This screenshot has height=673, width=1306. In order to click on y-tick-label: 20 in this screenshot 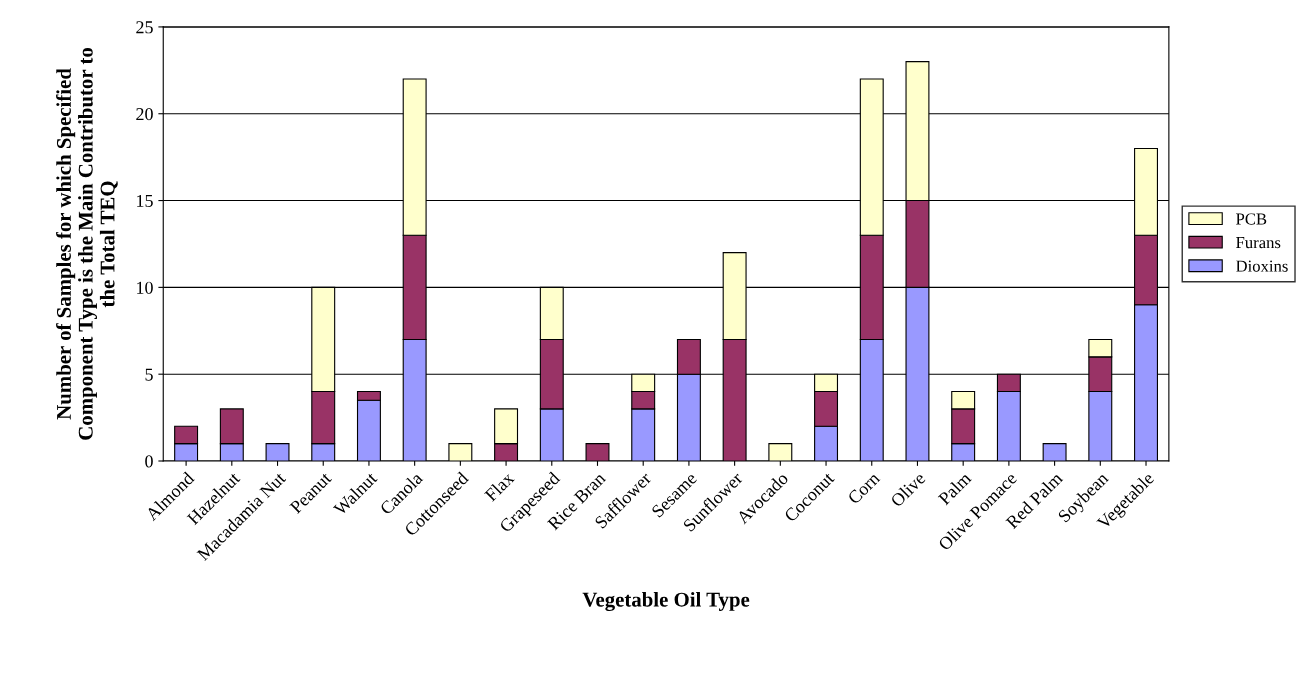, I will do `click(144, 114)`.